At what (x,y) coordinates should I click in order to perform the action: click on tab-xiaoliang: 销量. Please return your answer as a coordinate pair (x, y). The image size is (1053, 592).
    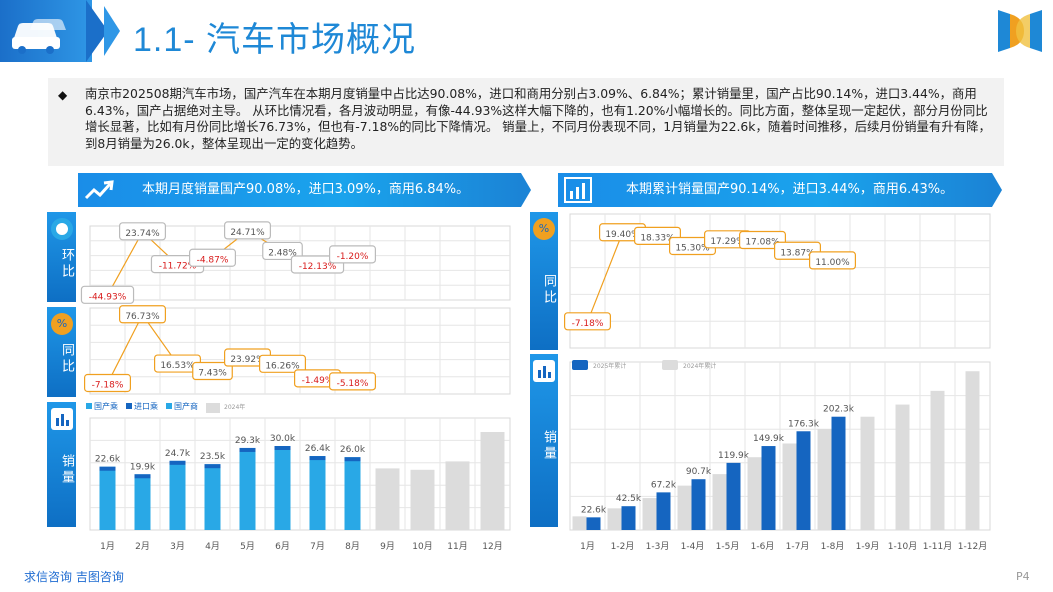
    Looking at the image, I should click on (61, 464).